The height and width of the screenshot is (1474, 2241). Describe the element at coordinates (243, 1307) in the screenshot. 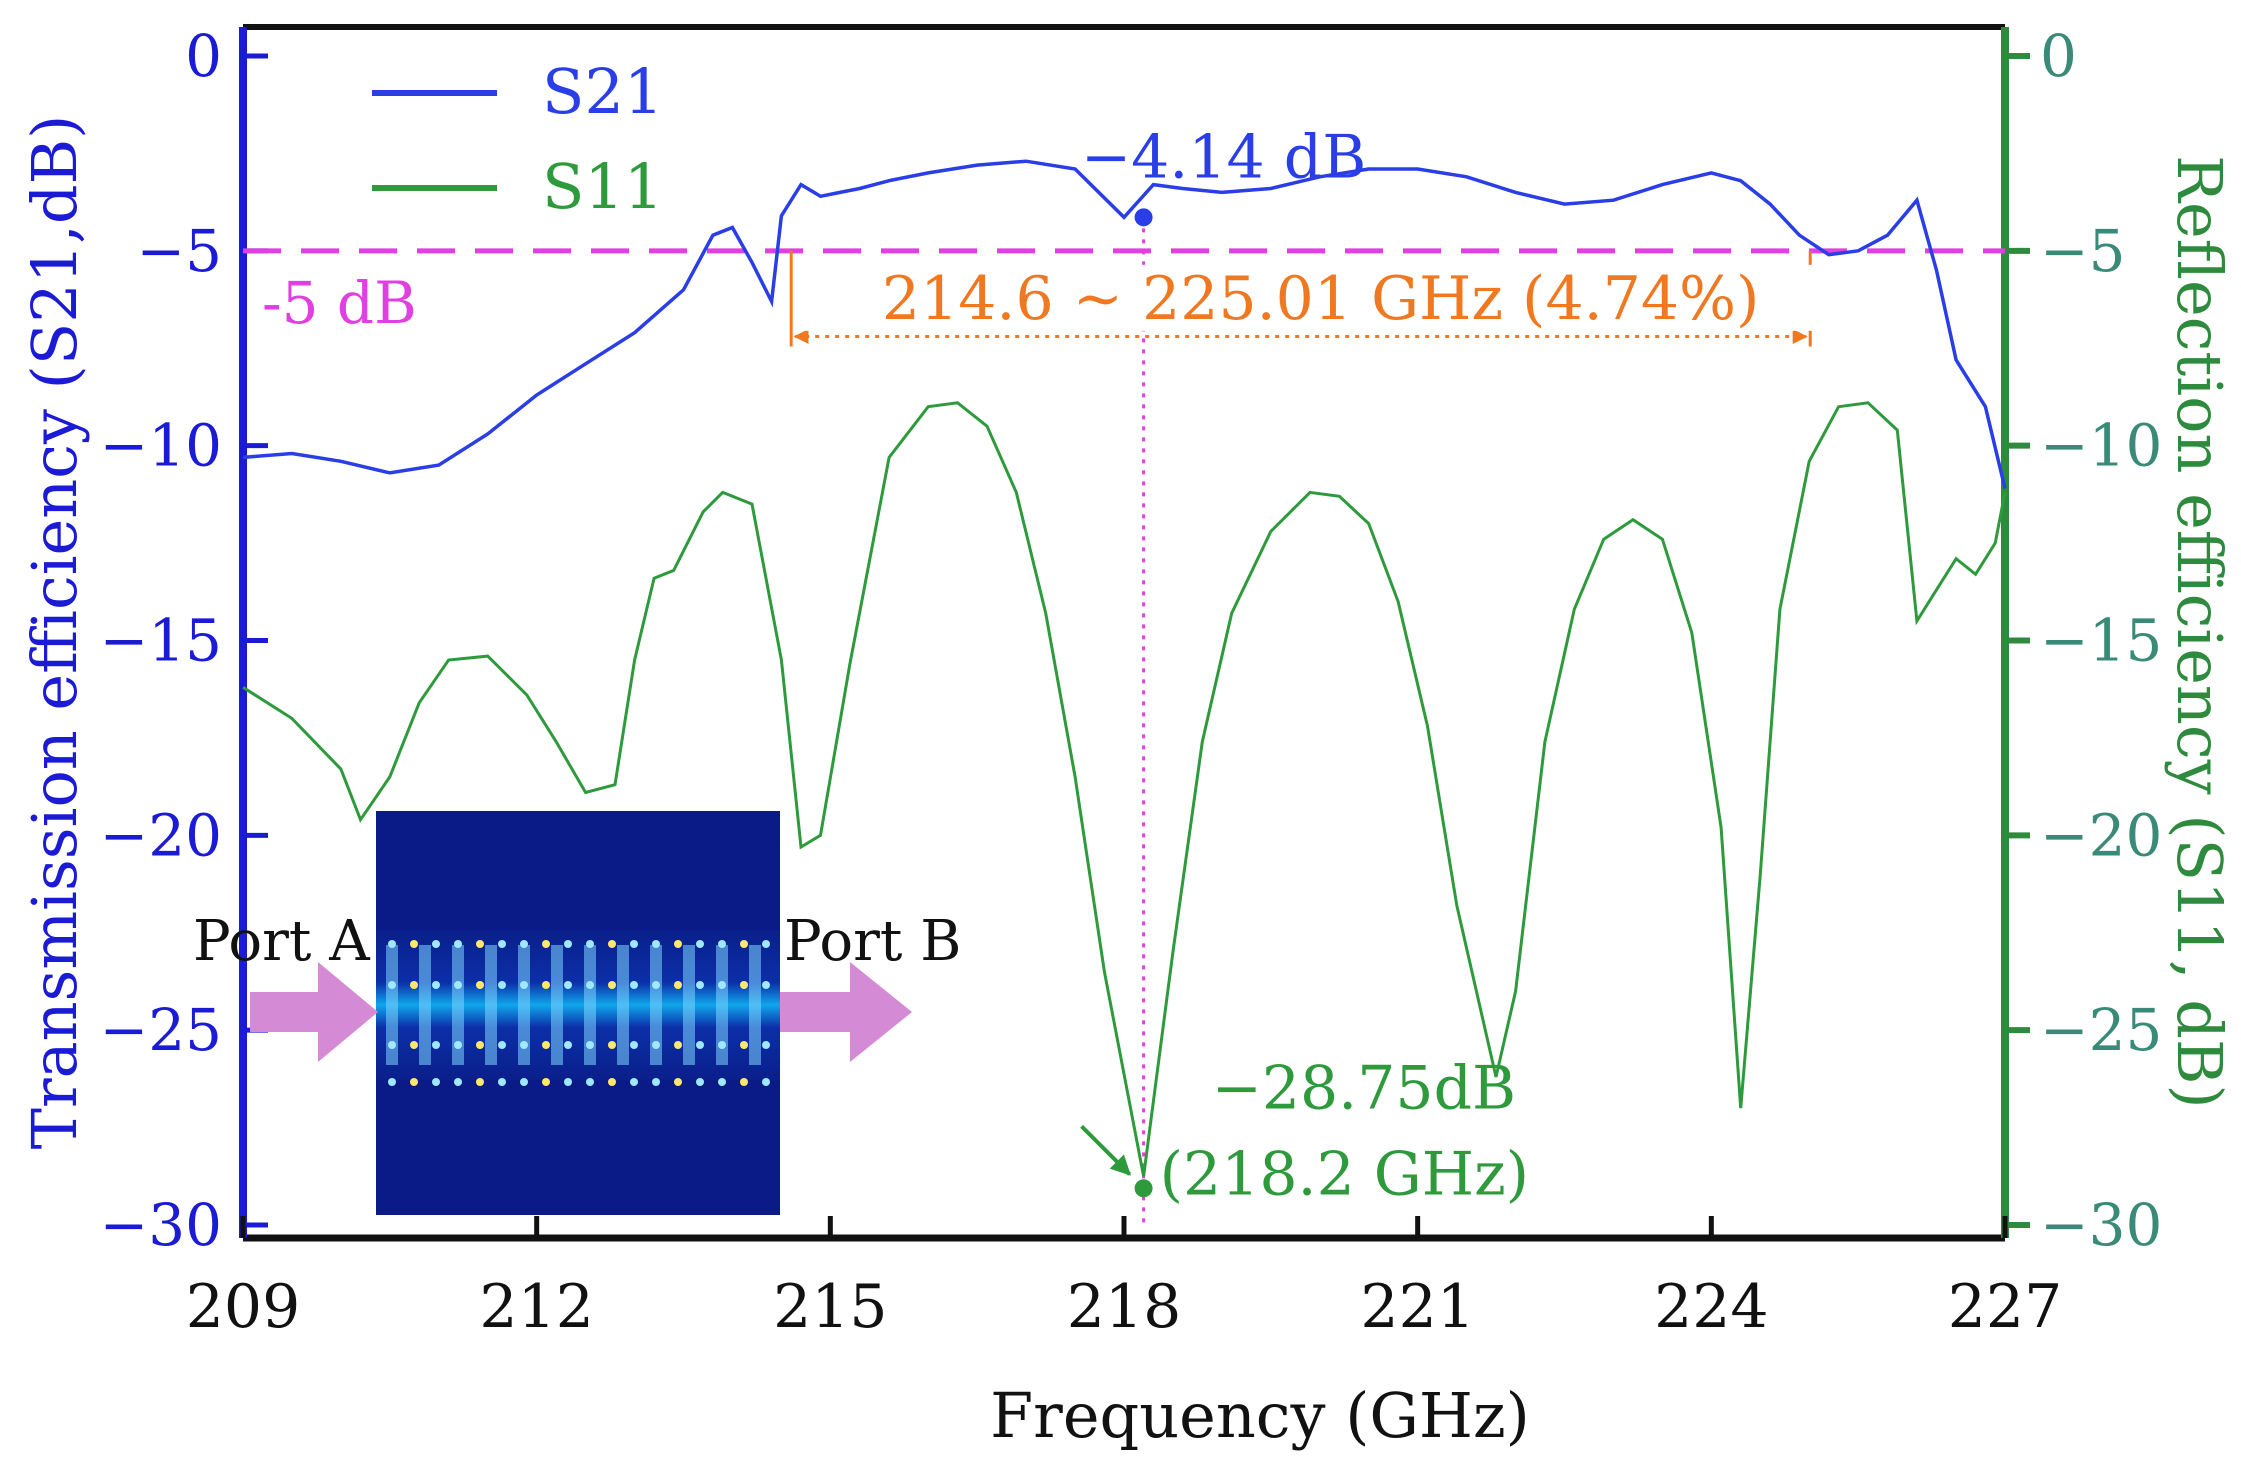

I see `x-tick-label: 209` at that location.